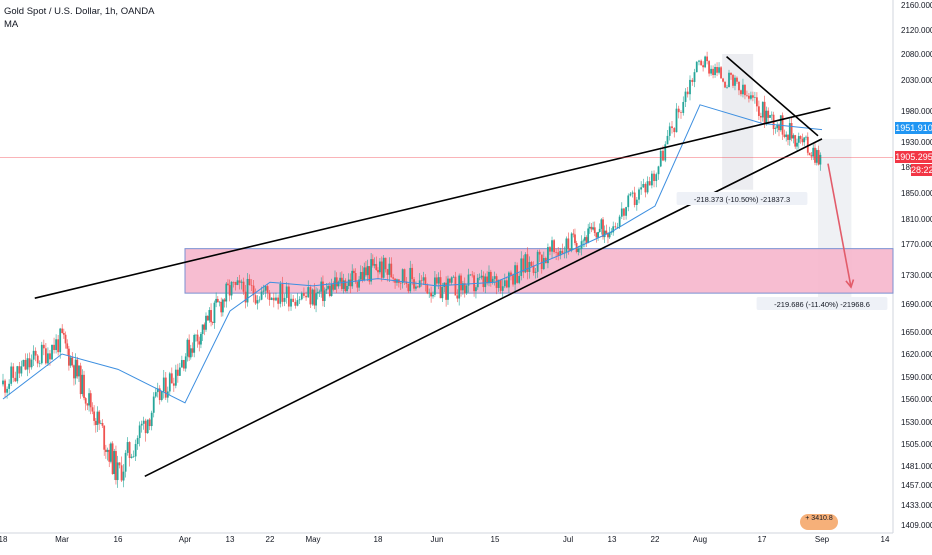 This screenshot has width=932, height=555. Describe the element at coordinates (916, 275) in the screenshot. I see `y-tick-label: 1730.000` at that location.